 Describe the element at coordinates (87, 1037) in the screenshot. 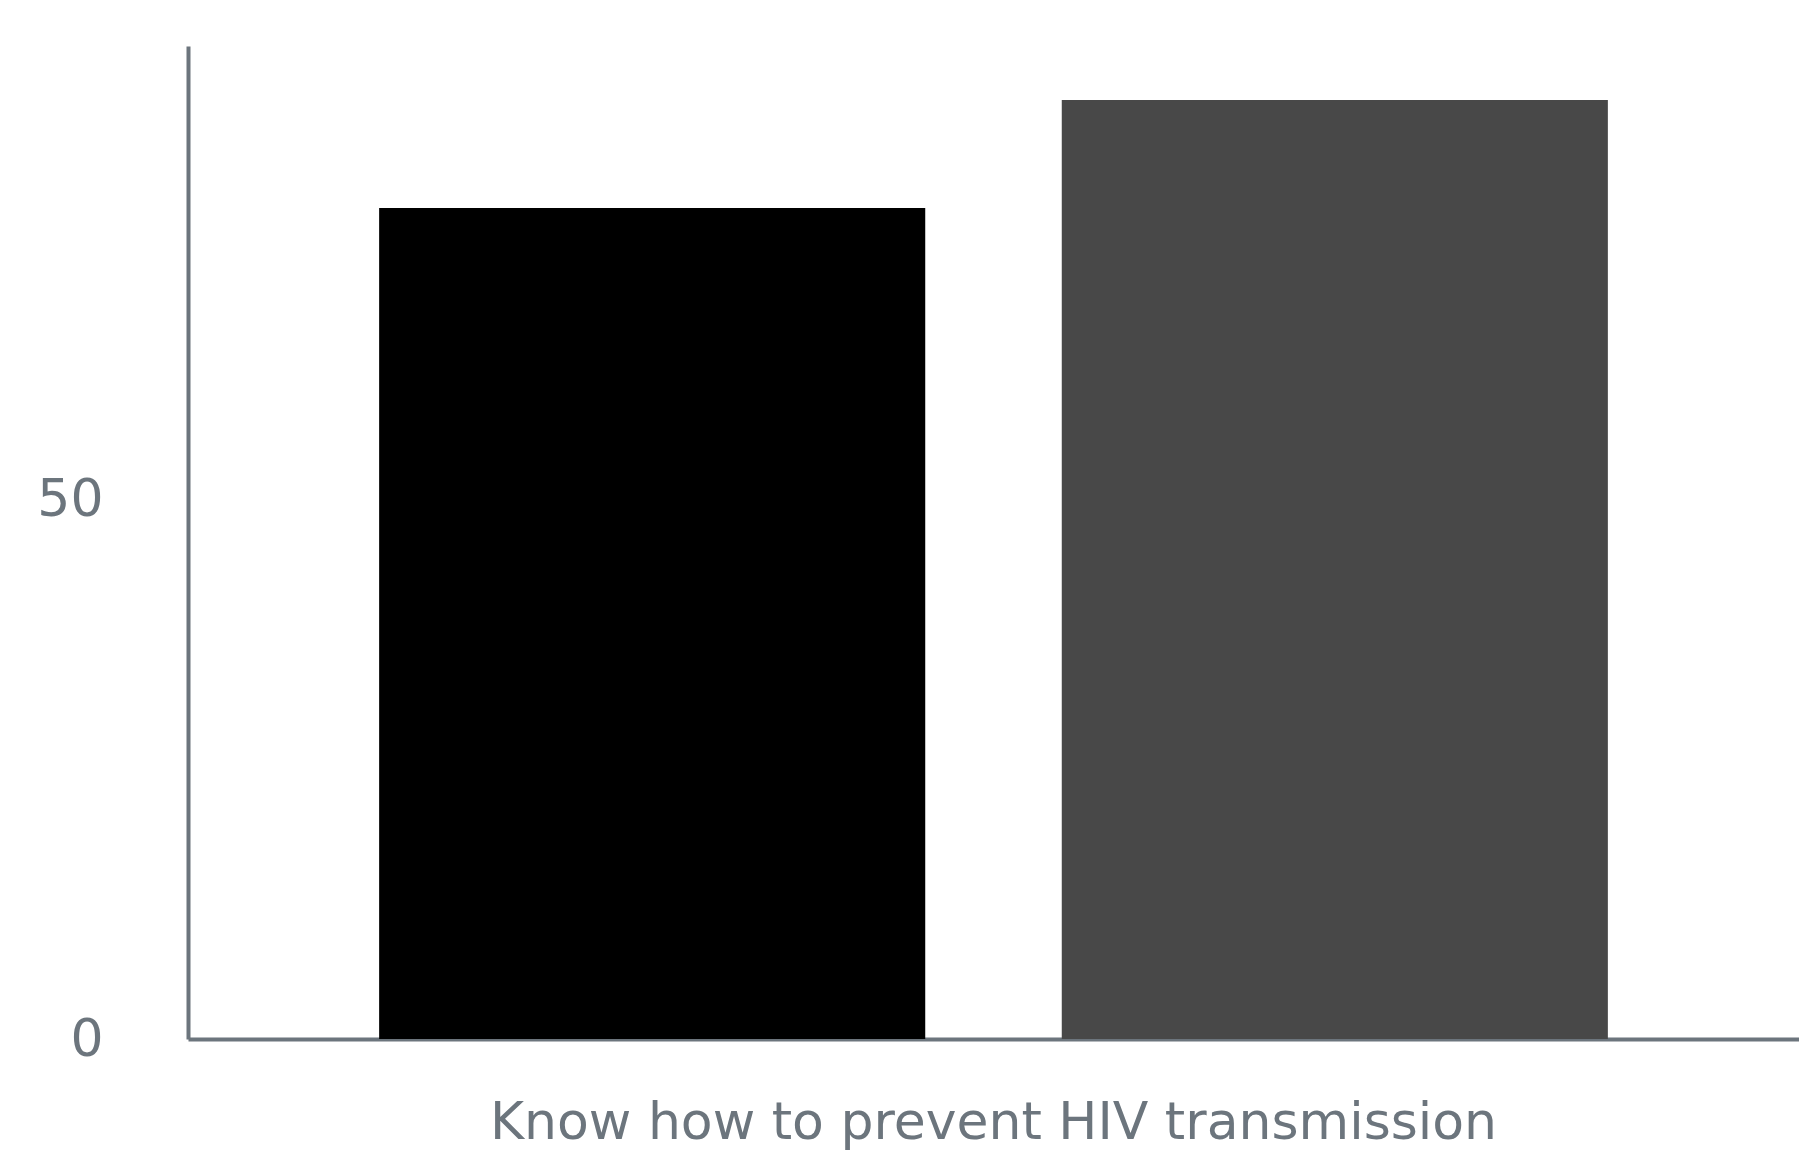

I see `y-tick-label: 0` at that location.